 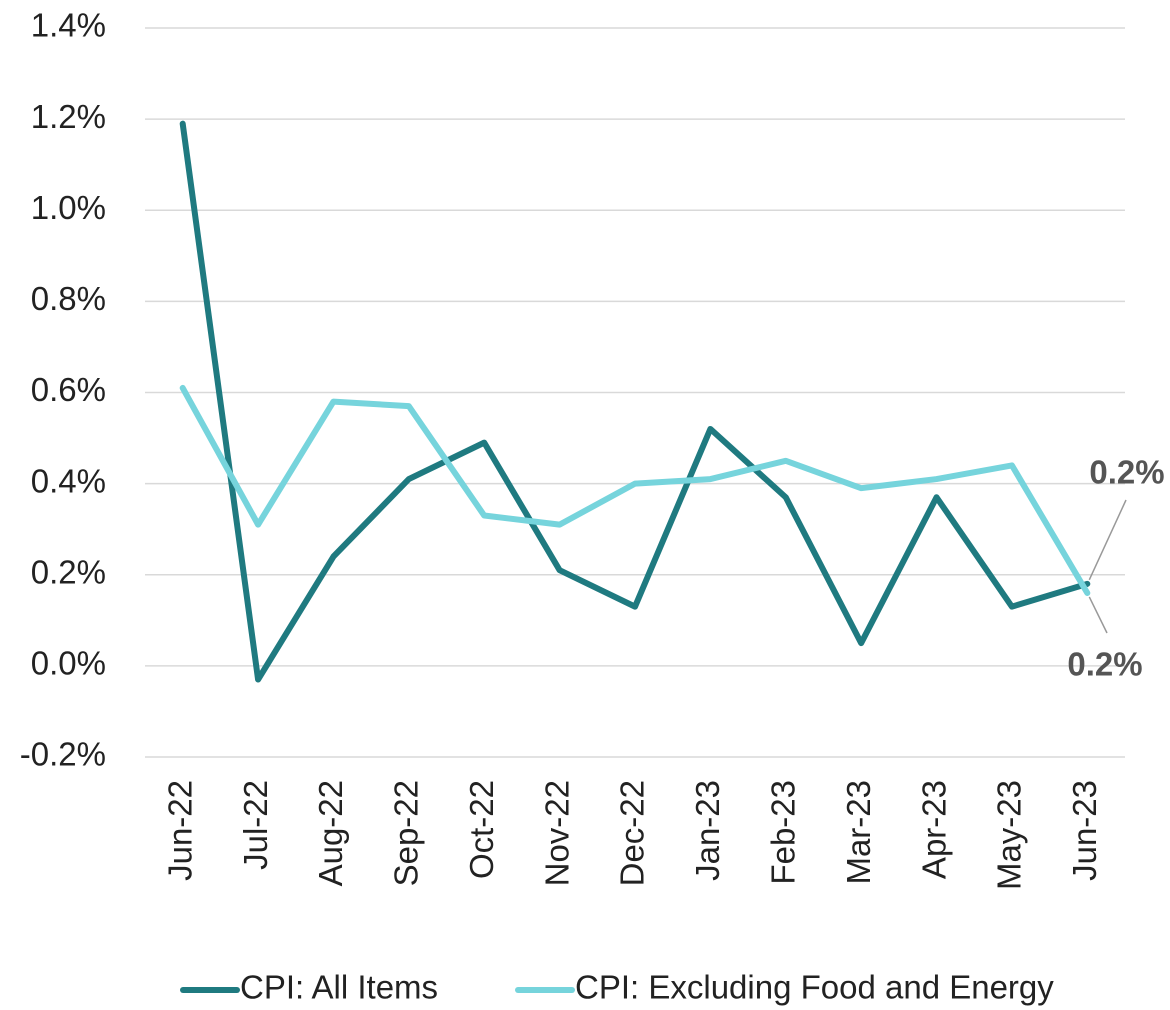 I want to click on x-tick-label: Mar-23, so click(x=858, y=832).